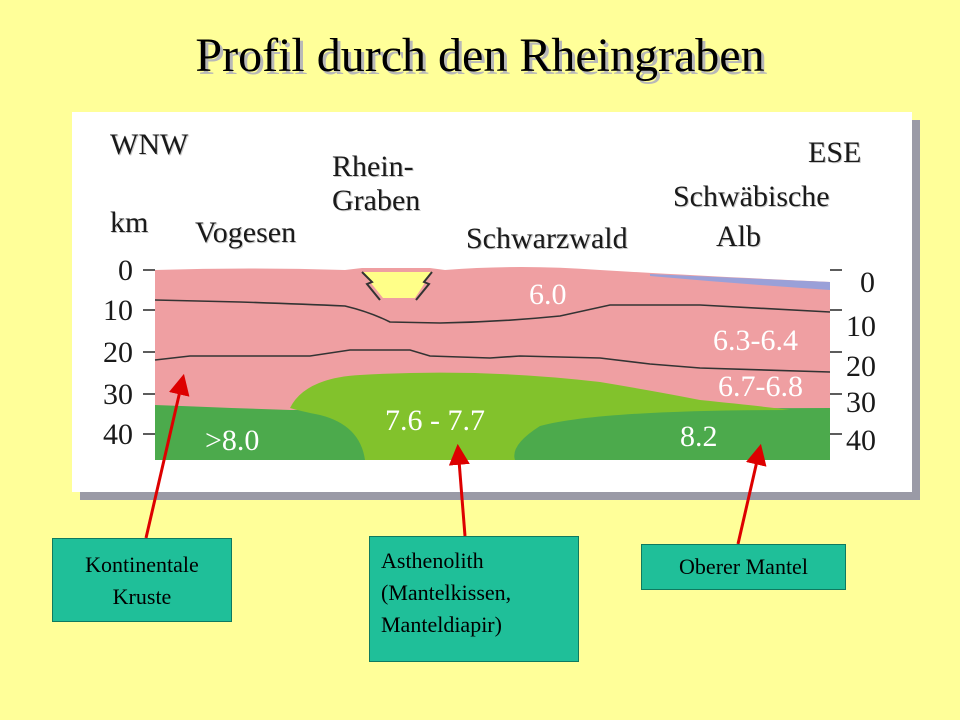 This screenshot has width=960, height=720. What do you see at coordinates (373, 166) in the screenshot?
I see `region-rheingraben-line1: Rhein-` at bounding box center [373, 166].